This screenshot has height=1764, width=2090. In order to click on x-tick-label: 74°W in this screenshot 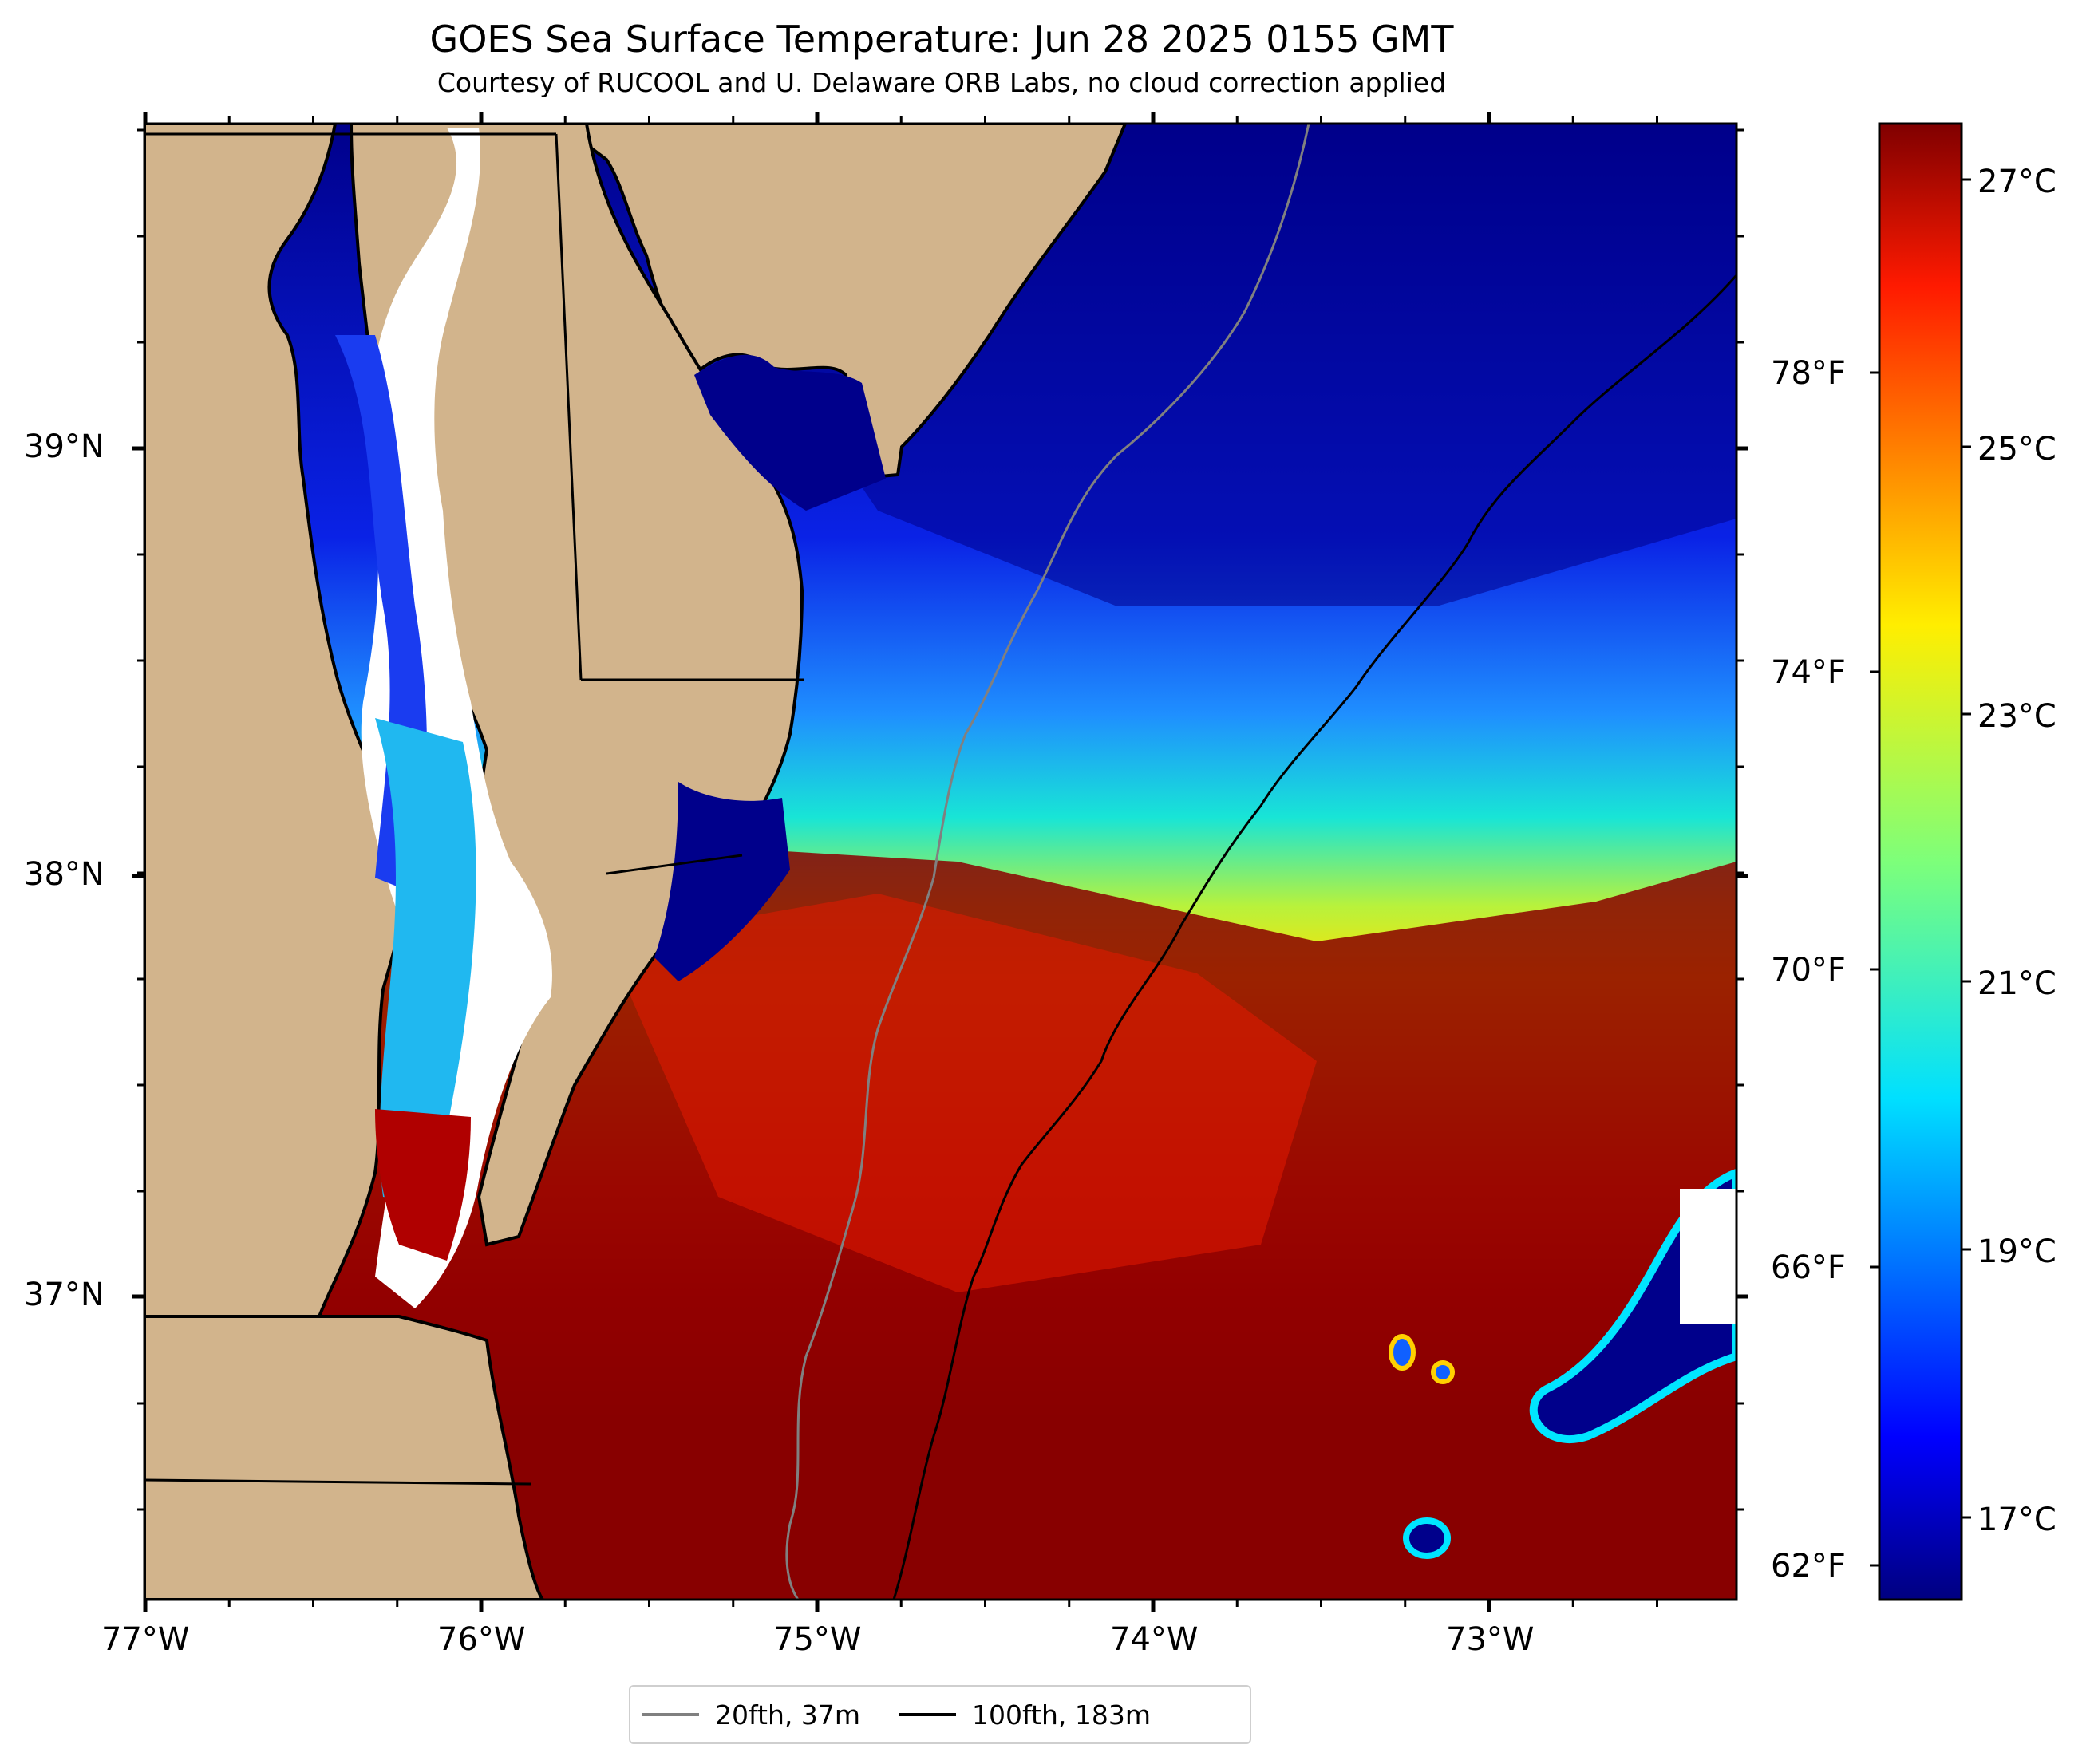, I will do `click(1154, 1639)`.